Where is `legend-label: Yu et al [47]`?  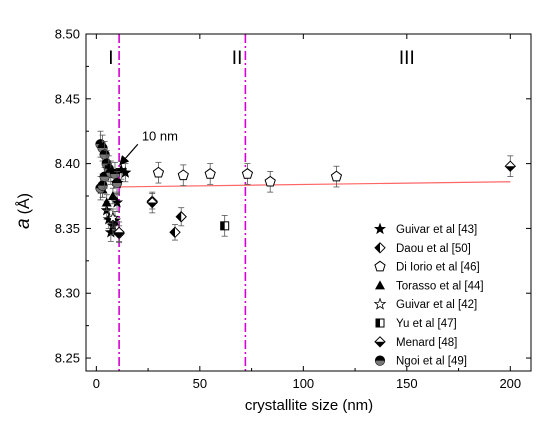
legend-label: Yu et al [47] is located at coordinates (426, 324).